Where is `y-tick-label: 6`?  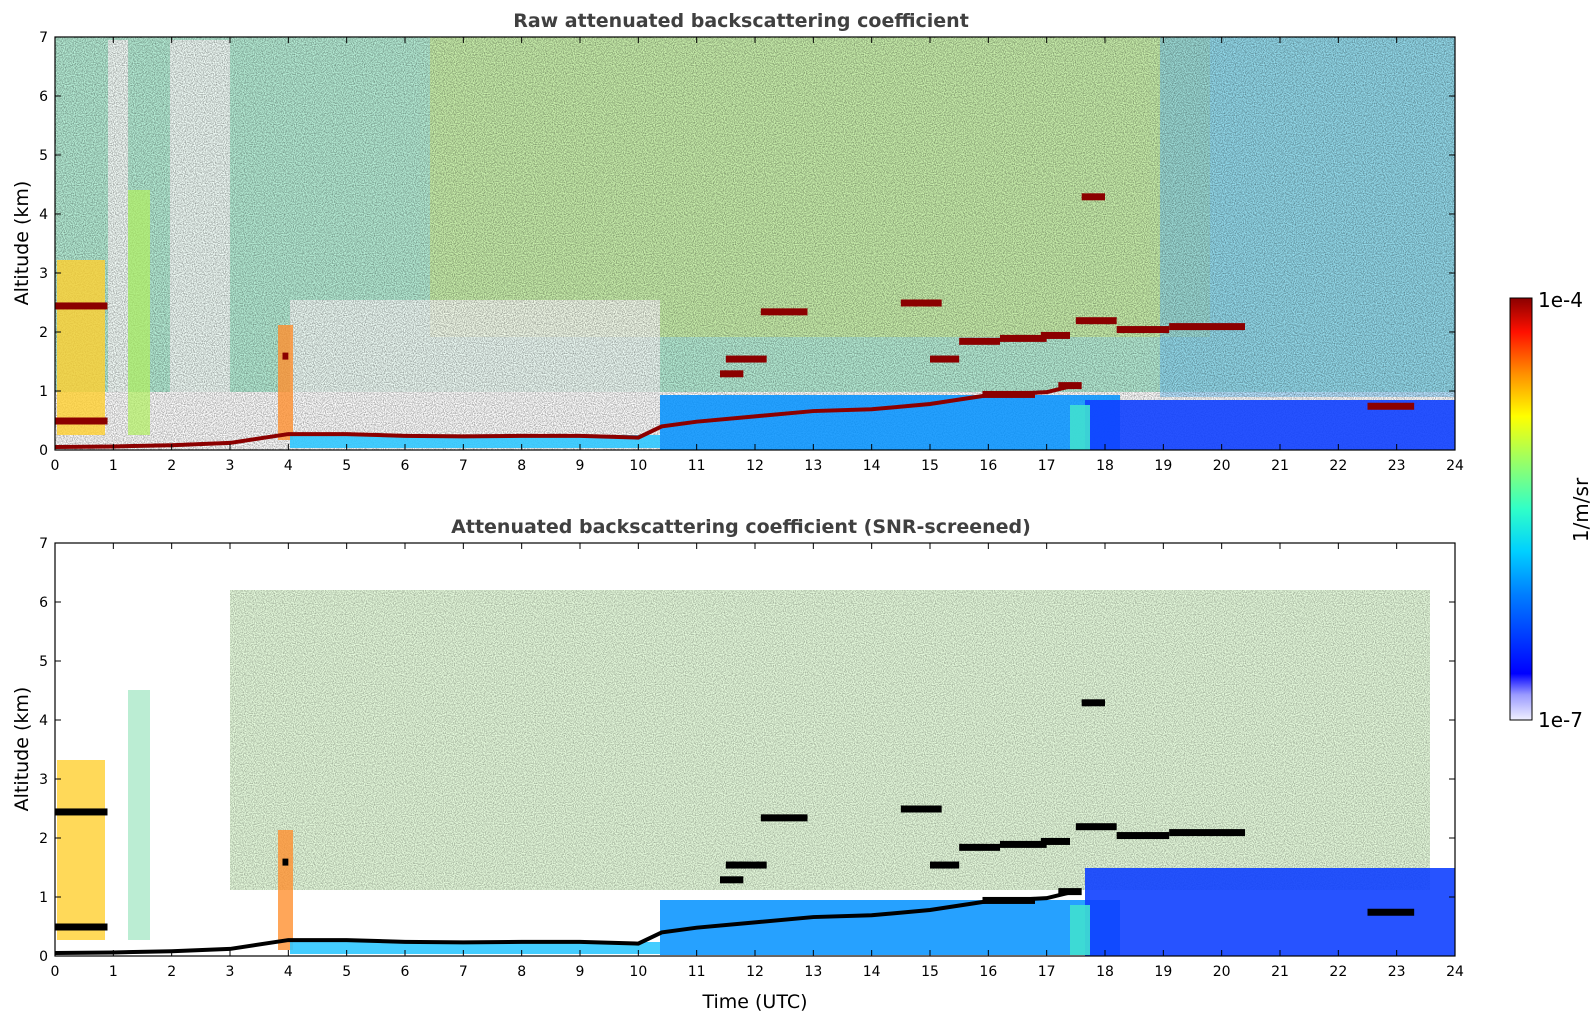
y-tick-label: 6 is located at coordinates (43, 603).